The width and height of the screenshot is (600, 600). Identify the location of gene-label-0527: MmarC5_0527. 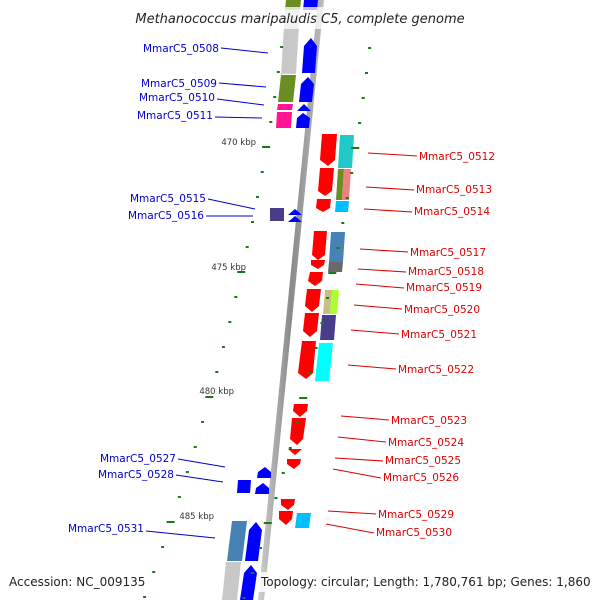
(138, 459).